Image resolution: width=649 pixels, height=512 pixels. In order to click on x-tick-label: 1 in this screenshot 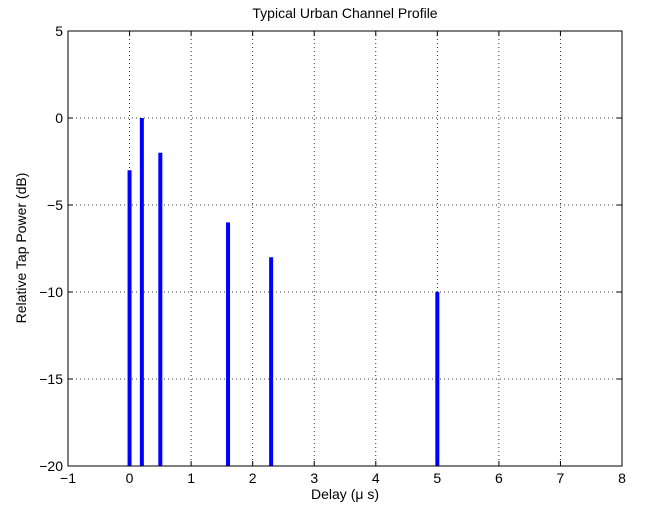, I will do `click(191, 478)`.